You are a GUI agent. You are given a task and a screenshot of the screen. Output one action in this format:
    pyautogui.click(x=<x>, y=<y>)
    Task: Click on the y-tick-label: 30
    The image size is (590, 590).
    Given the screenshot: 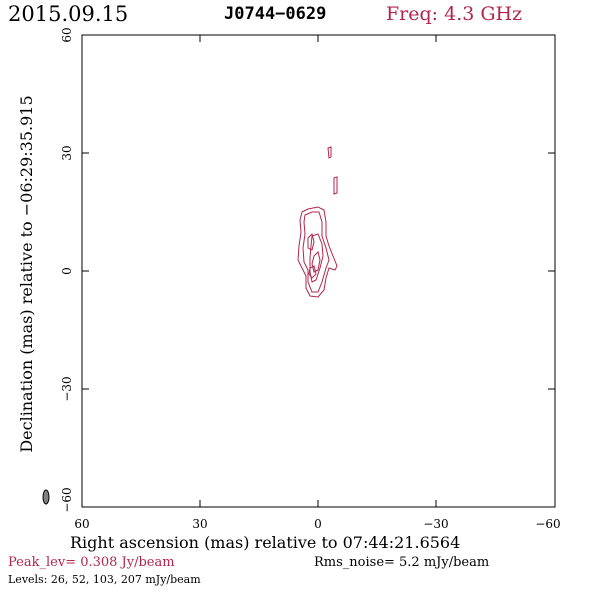 What is the action you would take?
    pyautogui.click(x=67, y=152)
    